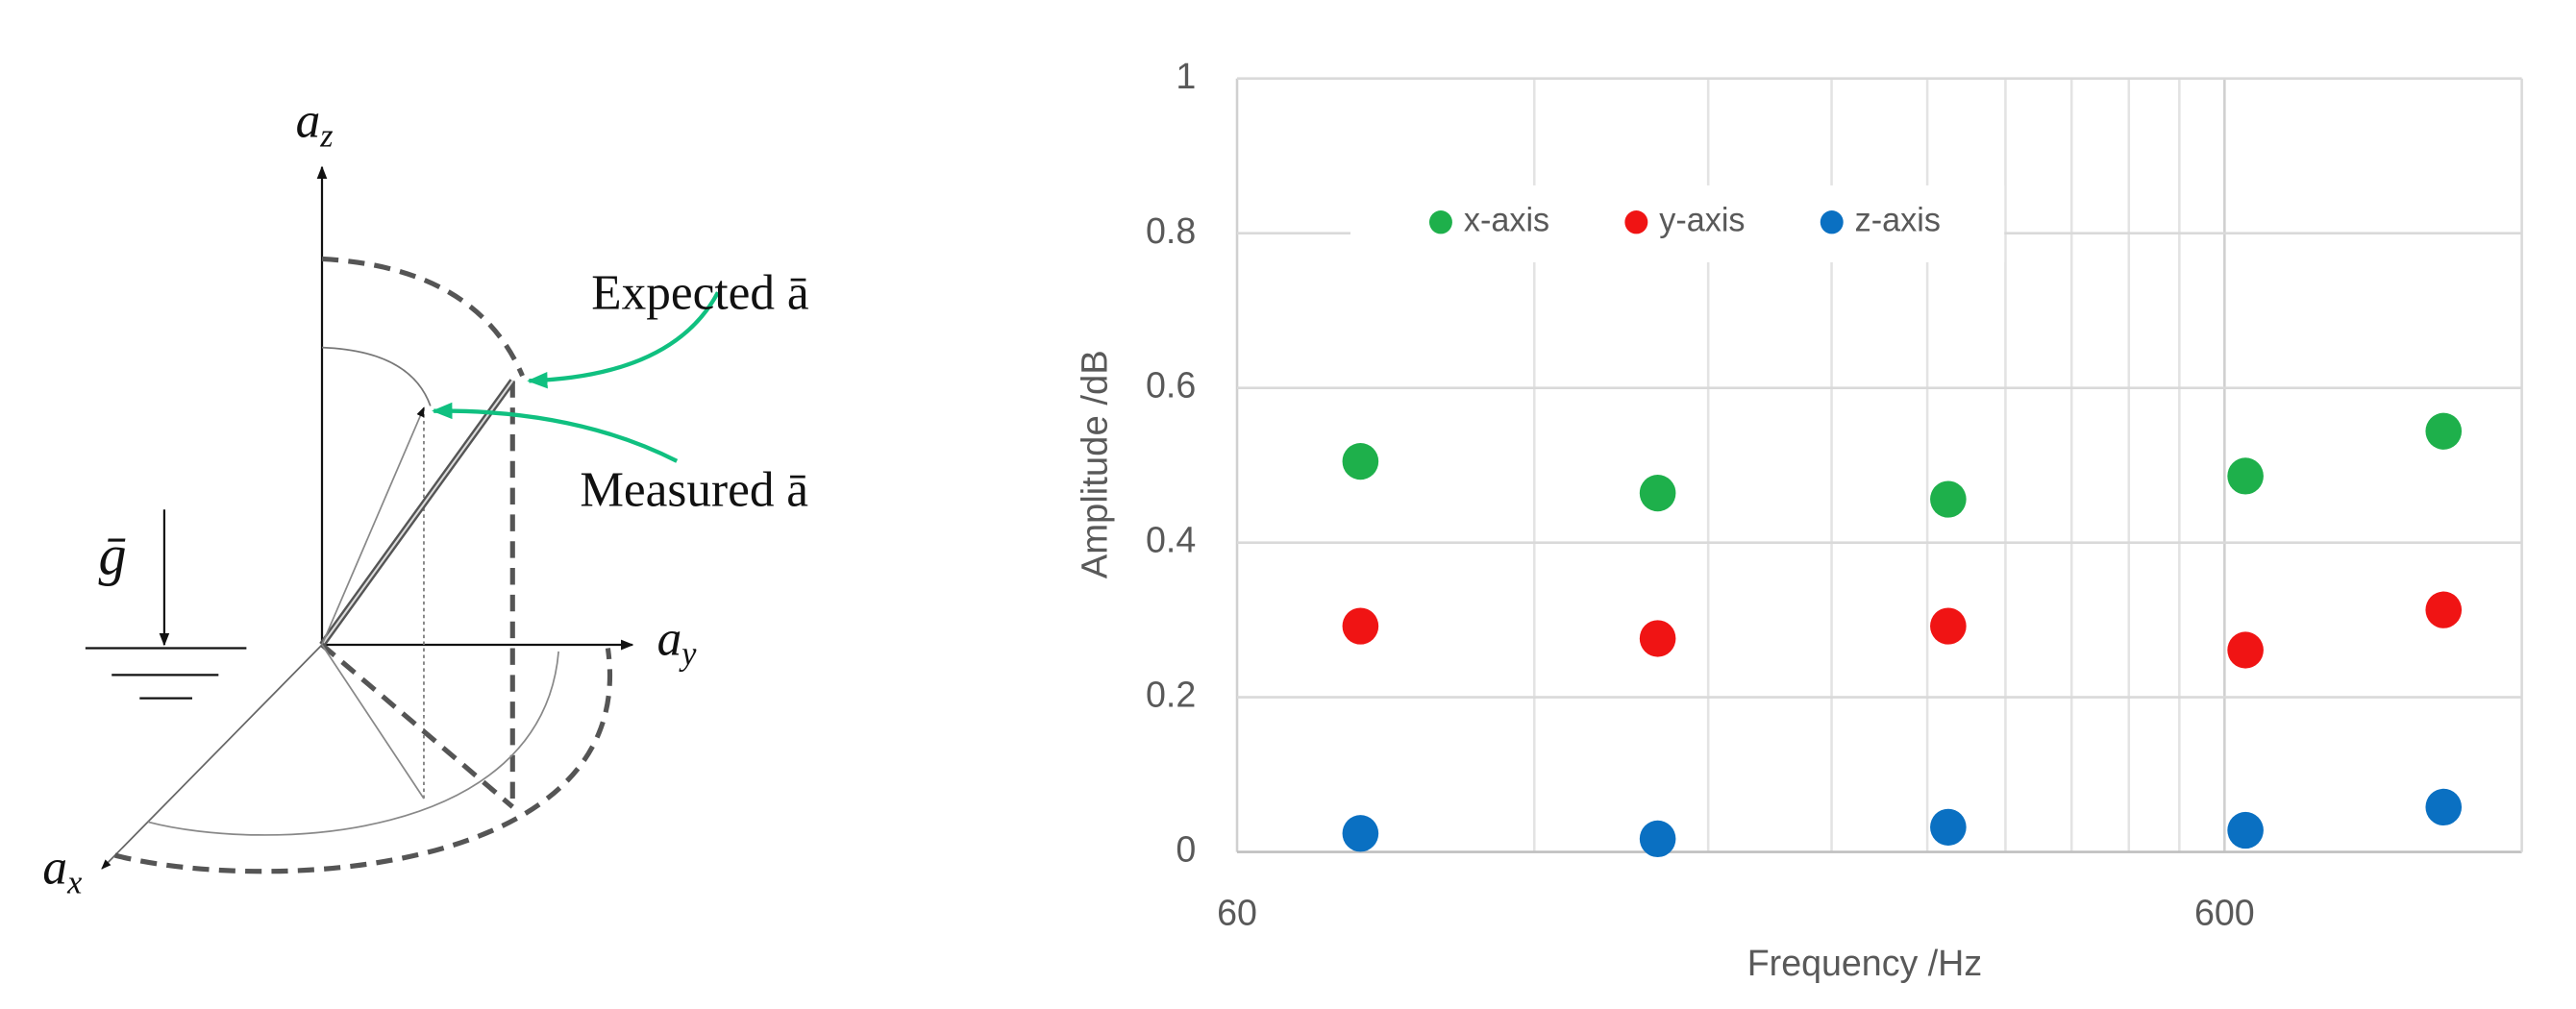 The height and width of the screenshot is (1009, 2576). What do you see at coordinates (423, 317) in the screenshot?
I see `expected-arc` at bounding box center [423, 317].